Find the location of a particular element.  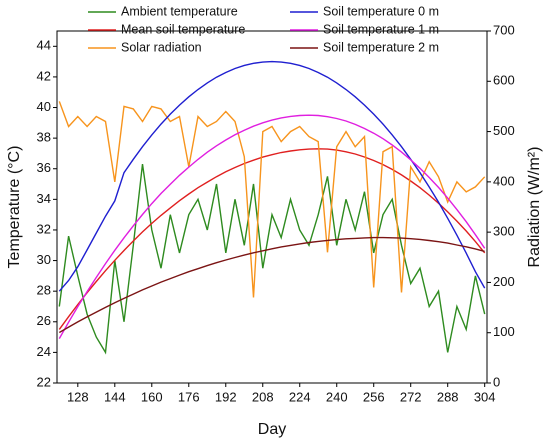

legend-label: Soil temperature 0 m is located at coordinates (381, 11).